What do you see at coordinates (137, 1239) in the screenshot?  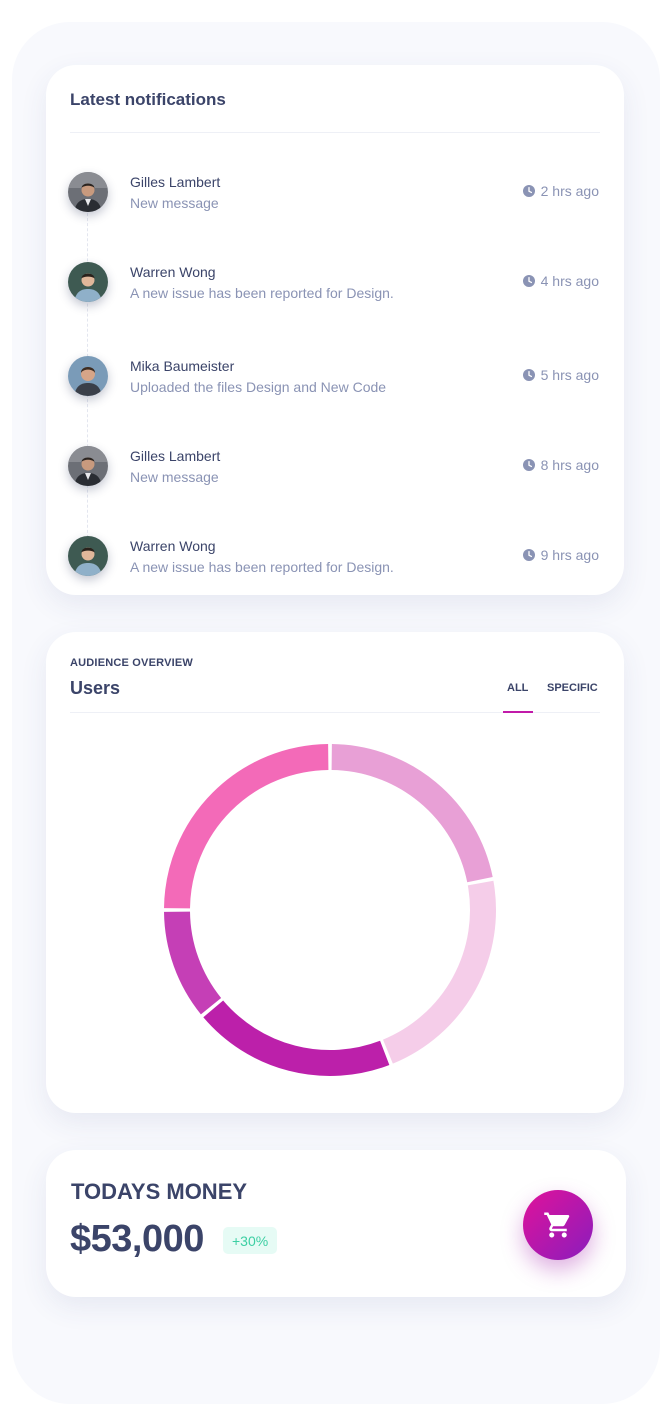 I see `money-value: $53,000` at bounding box center [137, 1239].